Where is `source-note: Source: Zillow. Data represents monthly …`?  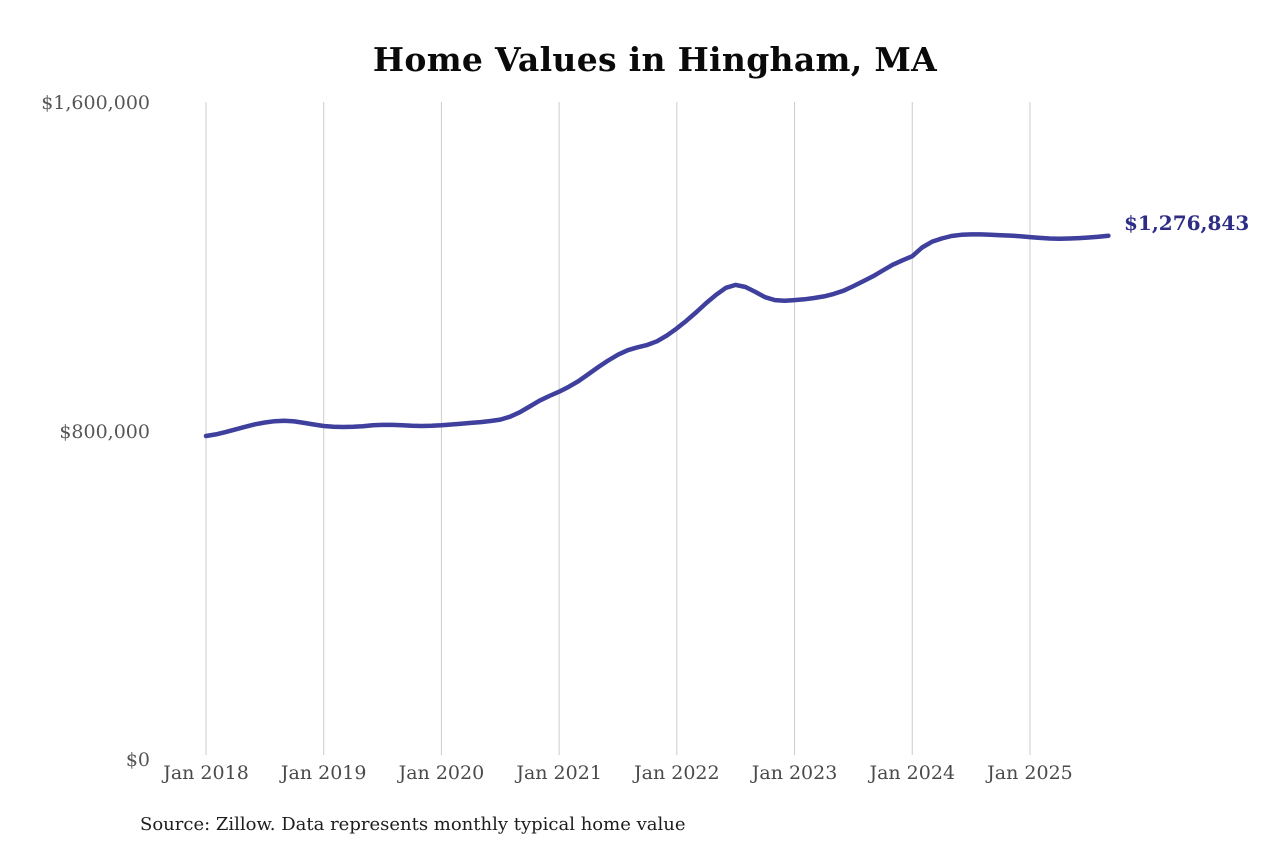 source-note: Source: Zillow. Data represents monthly … is located at coordinates (413, 824).